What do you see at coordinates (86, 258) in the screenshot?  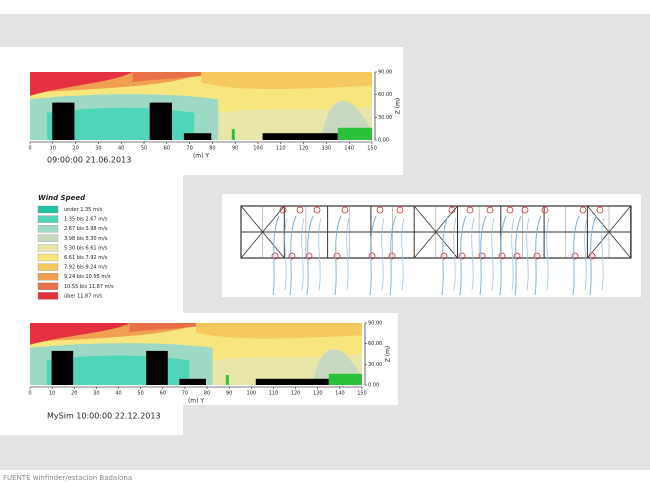 I see `legend-label: 6.61 bis 7.92 m/s` at bounding box center [86, 258].